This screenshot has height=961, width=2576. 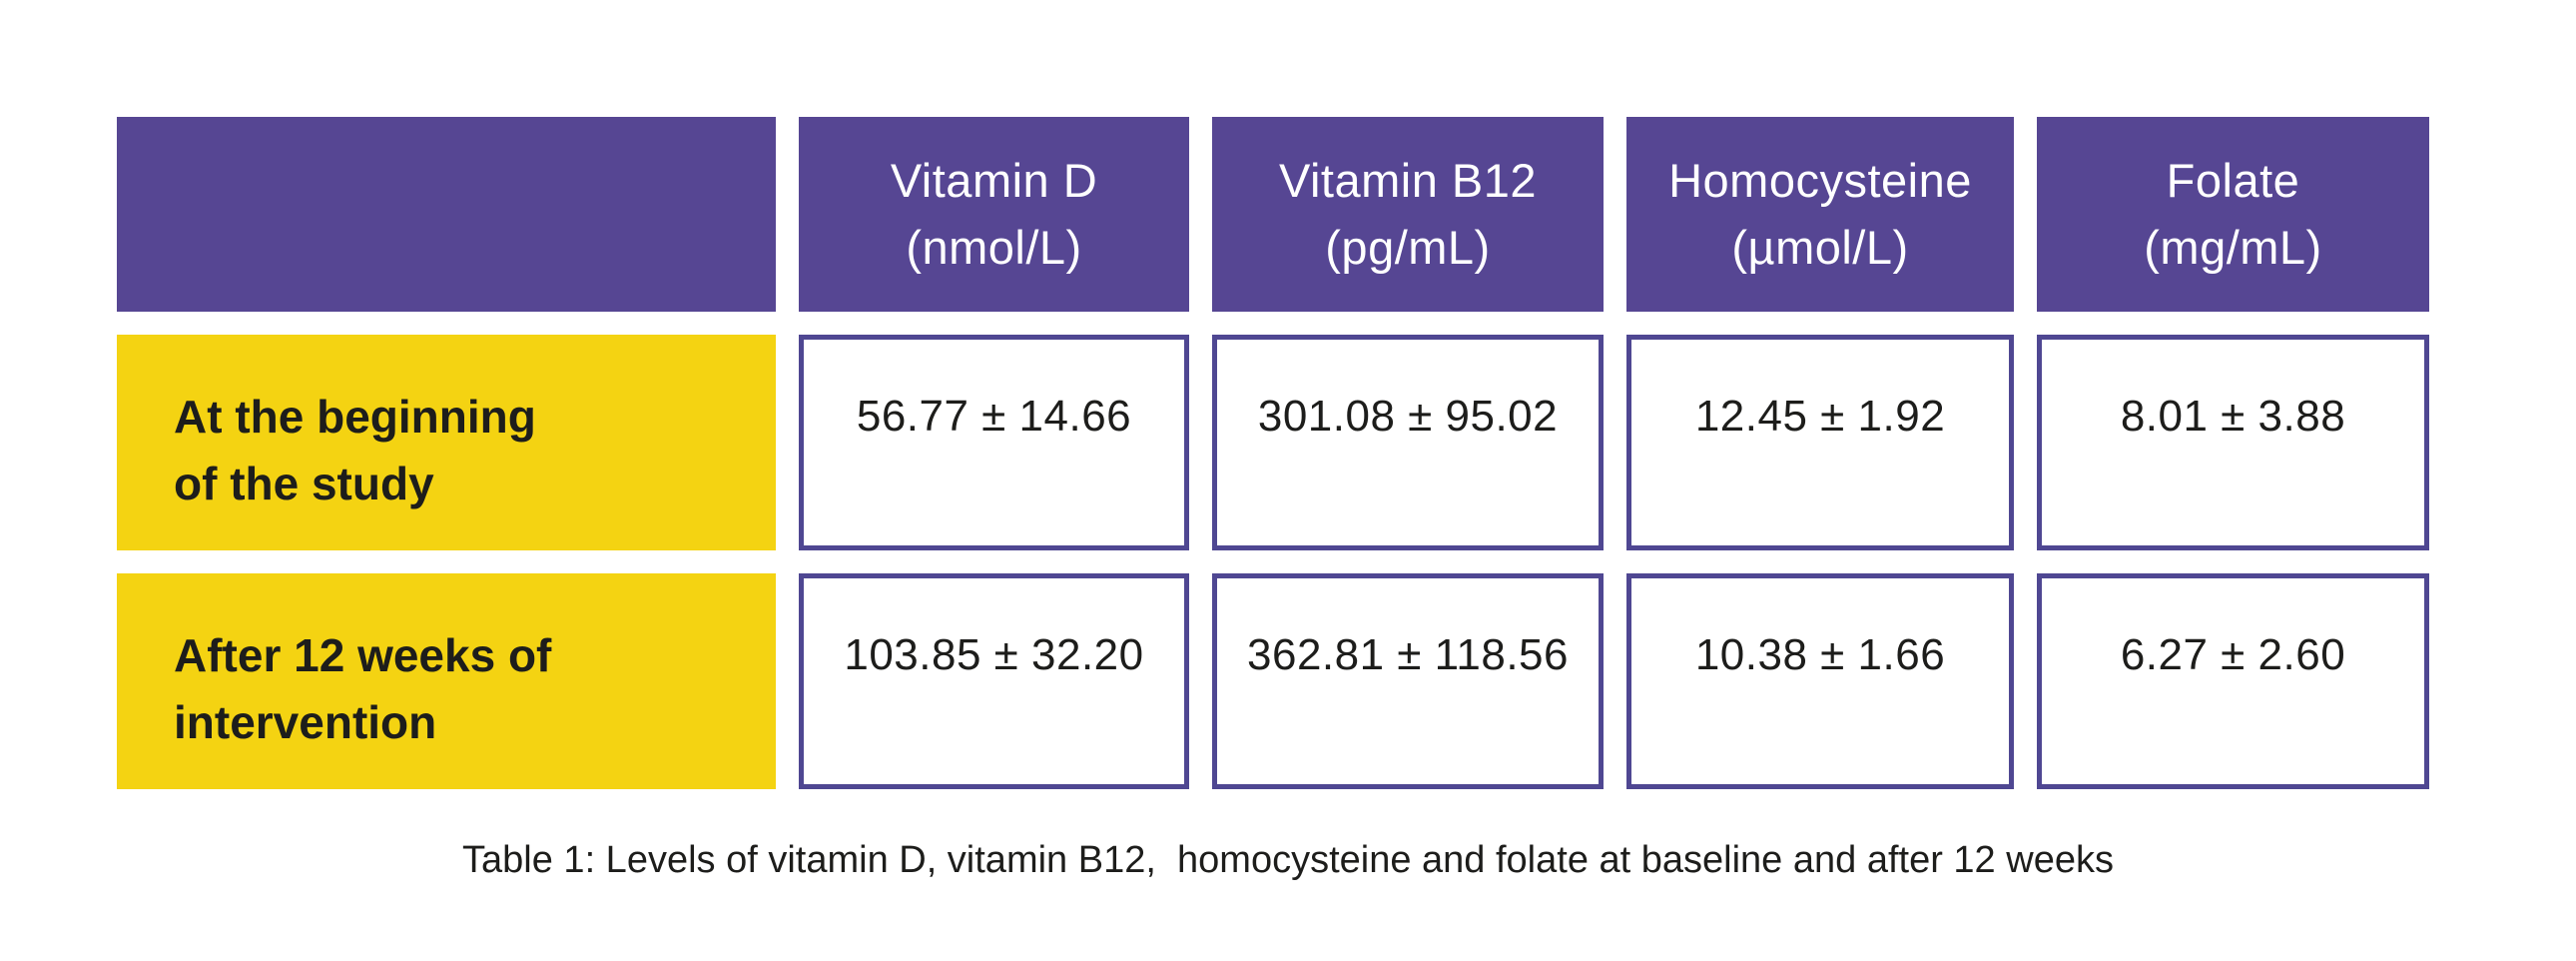 I want to click on row-label-line: After 12 weeks of, so click(x=363, y=654).